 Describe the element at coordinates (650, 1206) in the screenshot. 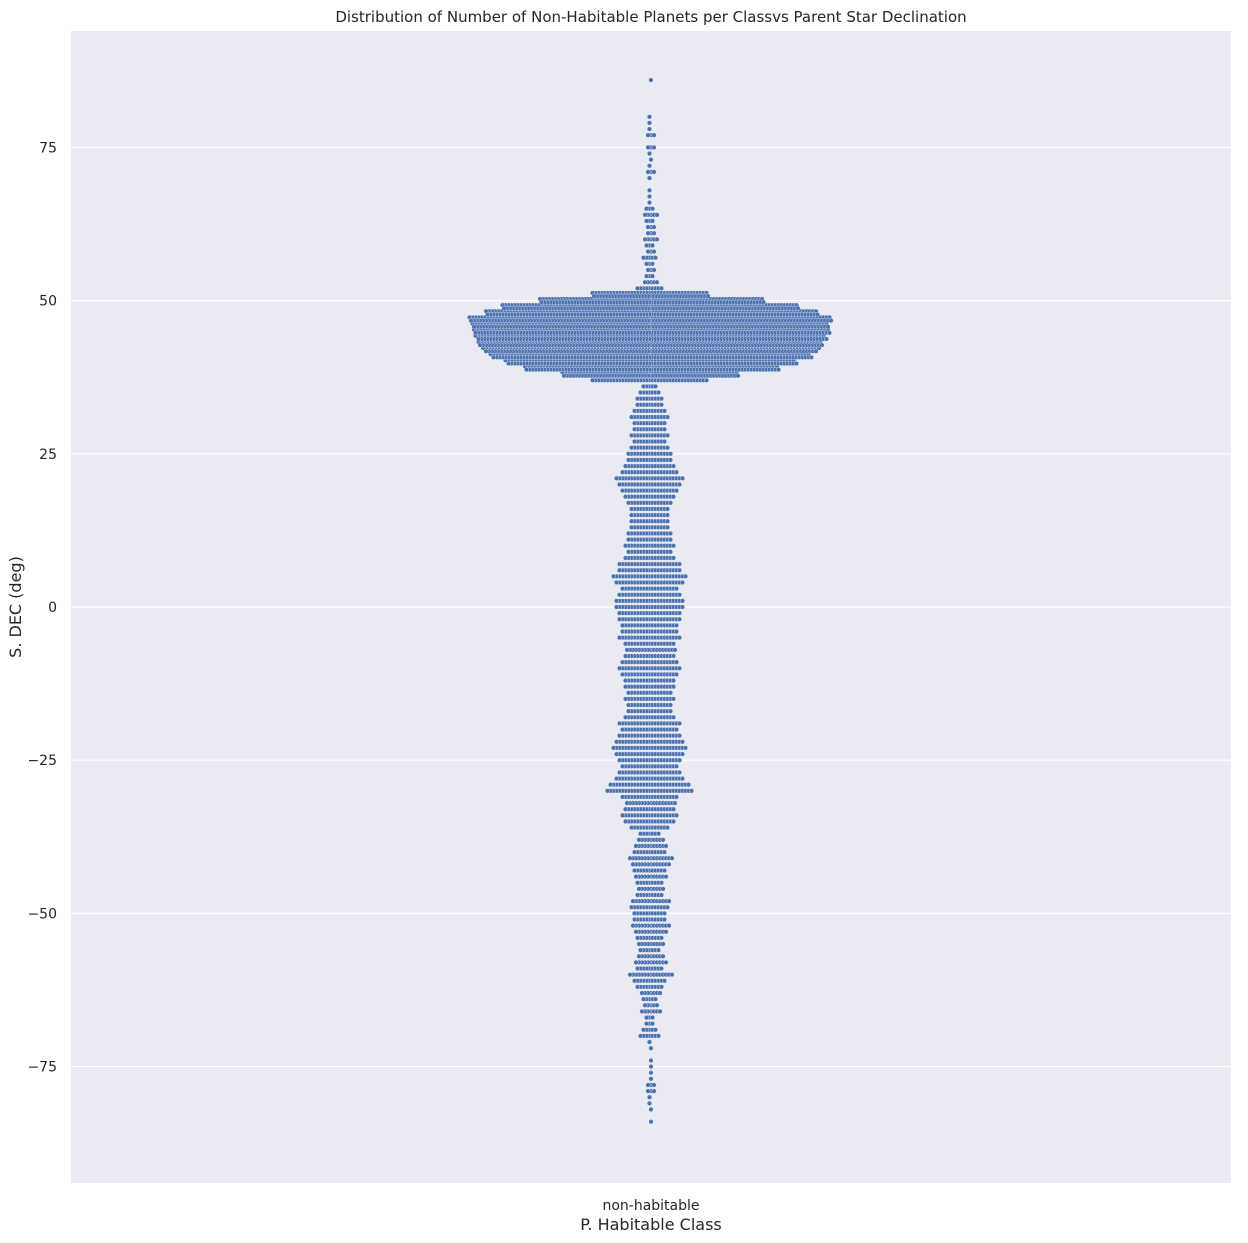

I see `x-tick-label: non-habitable` at that location.